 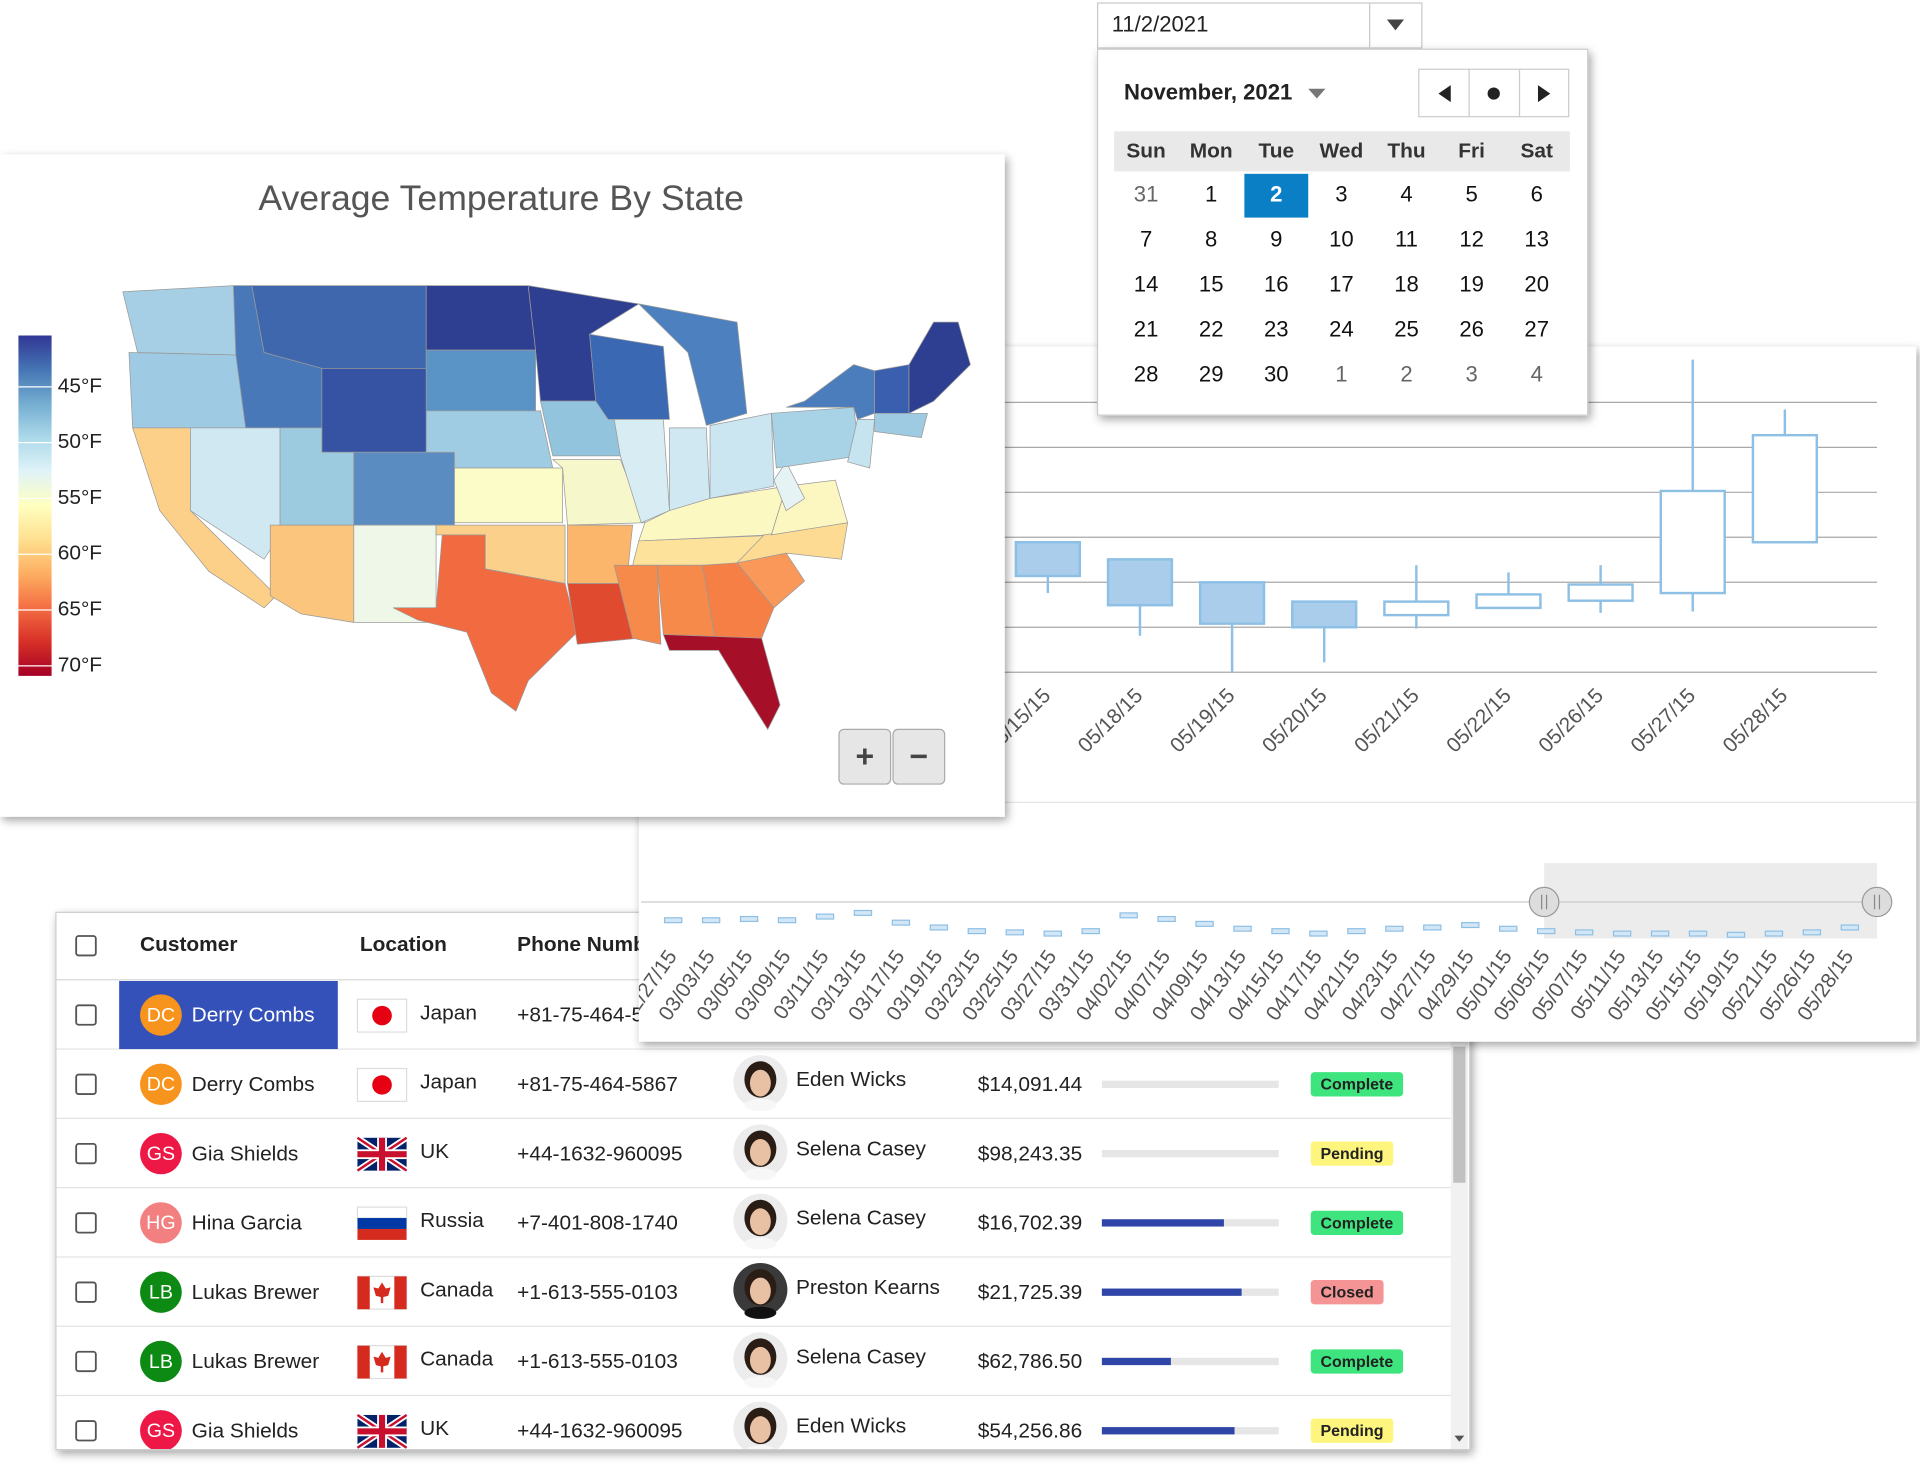 What do you see at coordinates (1406, 329) in the screenshot?
I see `day: 25` at bounding box center [1406, 329].